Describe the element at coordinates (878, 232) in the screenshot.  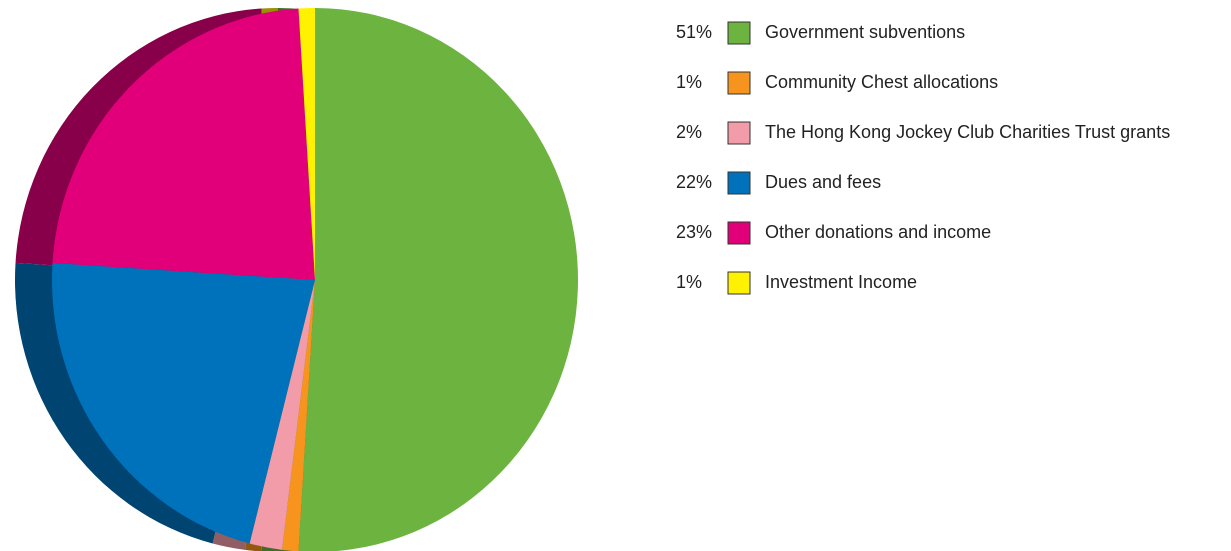
I see `legend-label: Other donations and income` at that location.